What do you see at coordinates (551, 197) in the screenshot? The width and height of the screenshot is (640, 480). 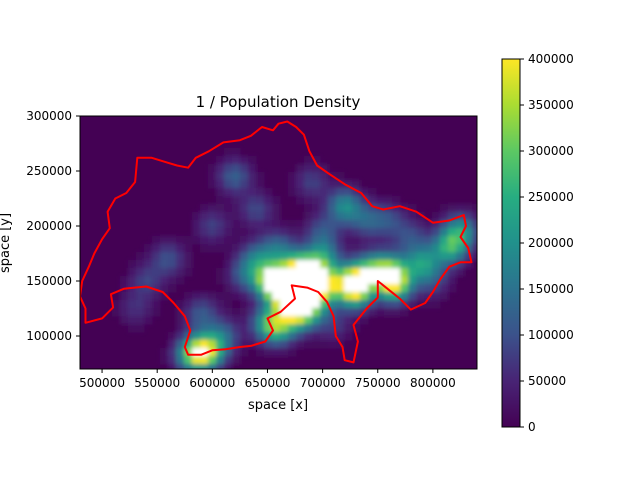 I see `colorbar-tick-label: 250000` at bounding box center [551, 197].